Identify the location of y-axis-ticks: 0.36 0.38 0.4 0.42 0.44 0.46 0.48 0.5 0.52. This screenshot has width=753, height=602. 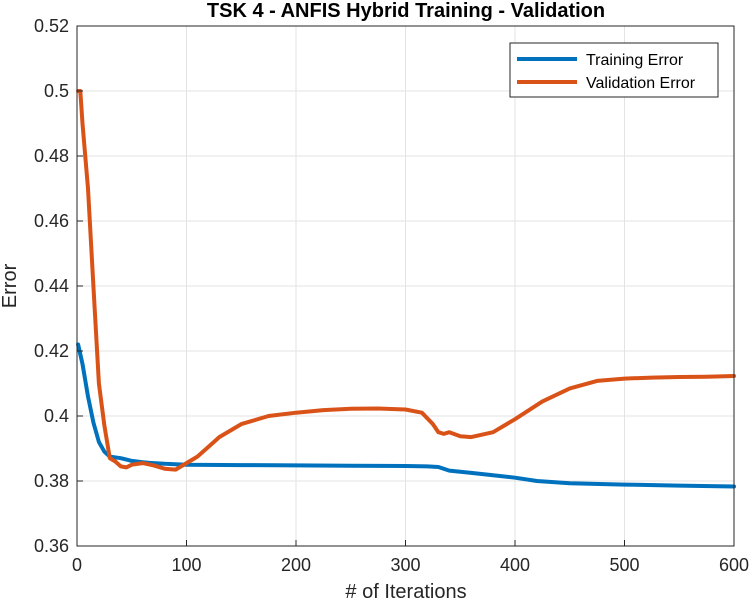
(58, 286).